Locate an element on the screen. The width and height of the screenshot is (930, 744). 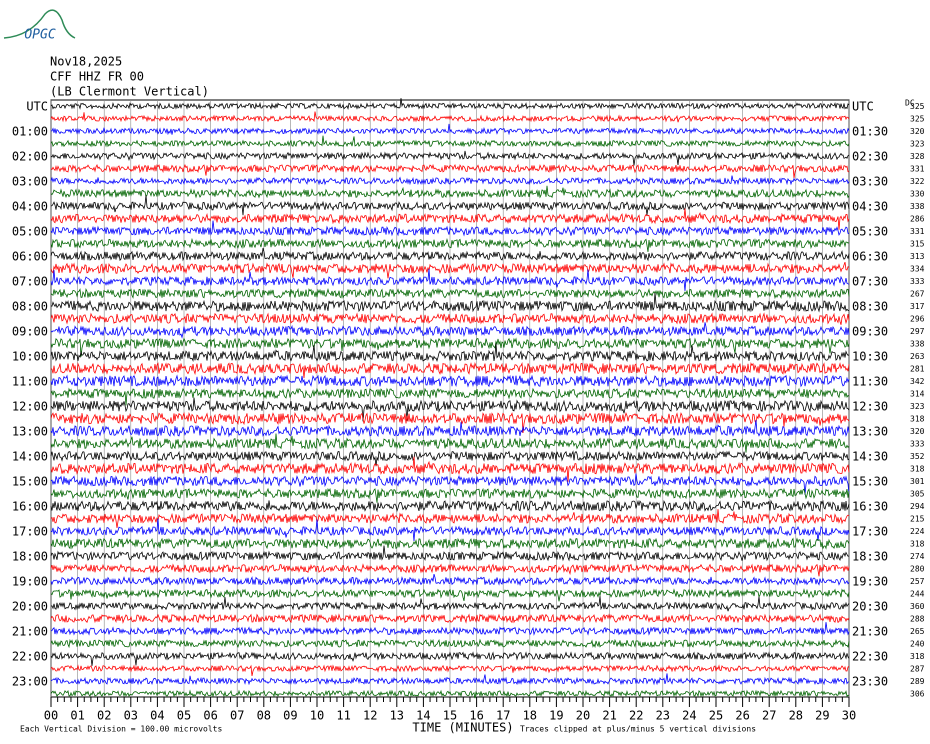
dc-offset: 320 is located at coordinates (917, 431).